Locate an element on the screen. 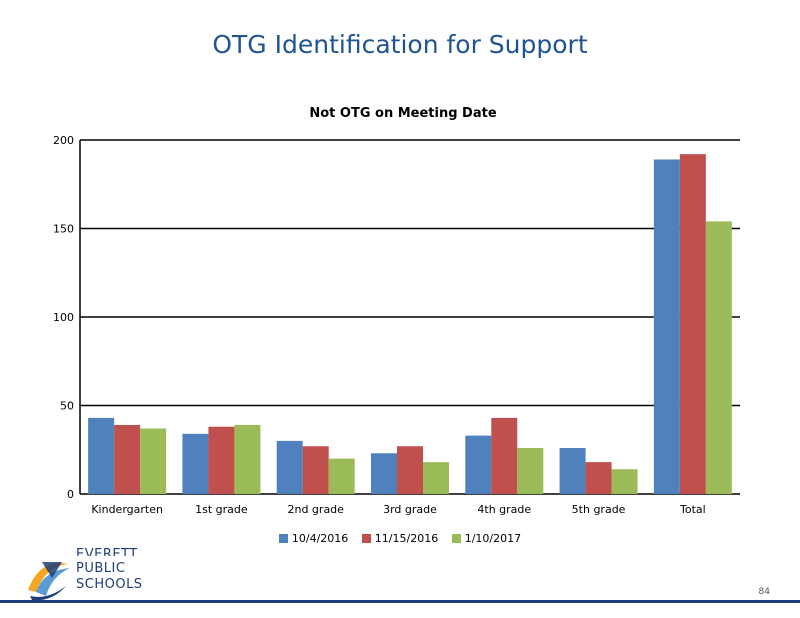 This screenshot has width=800, height=618. page-number: 84 is located at coordinates (764, 592).